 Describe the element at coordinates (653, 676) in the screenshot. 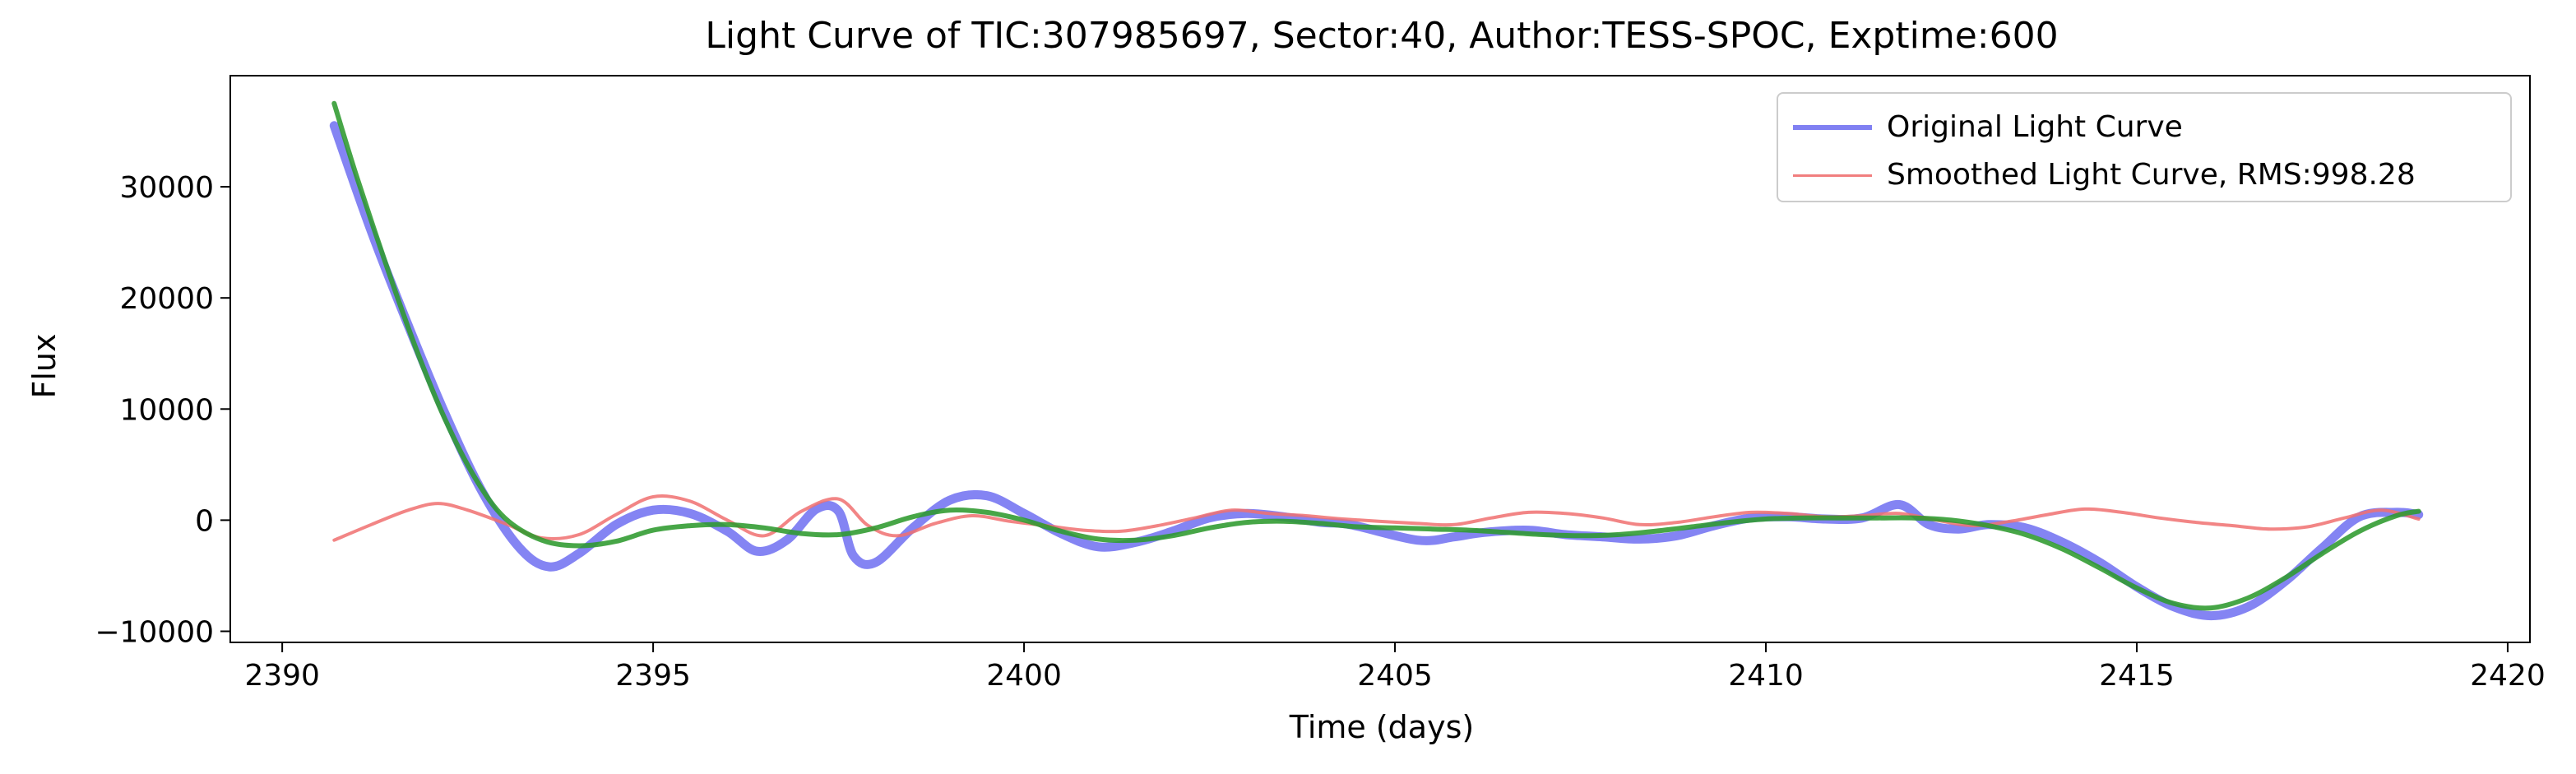

I see `x-tick-label: 2395` at that location.